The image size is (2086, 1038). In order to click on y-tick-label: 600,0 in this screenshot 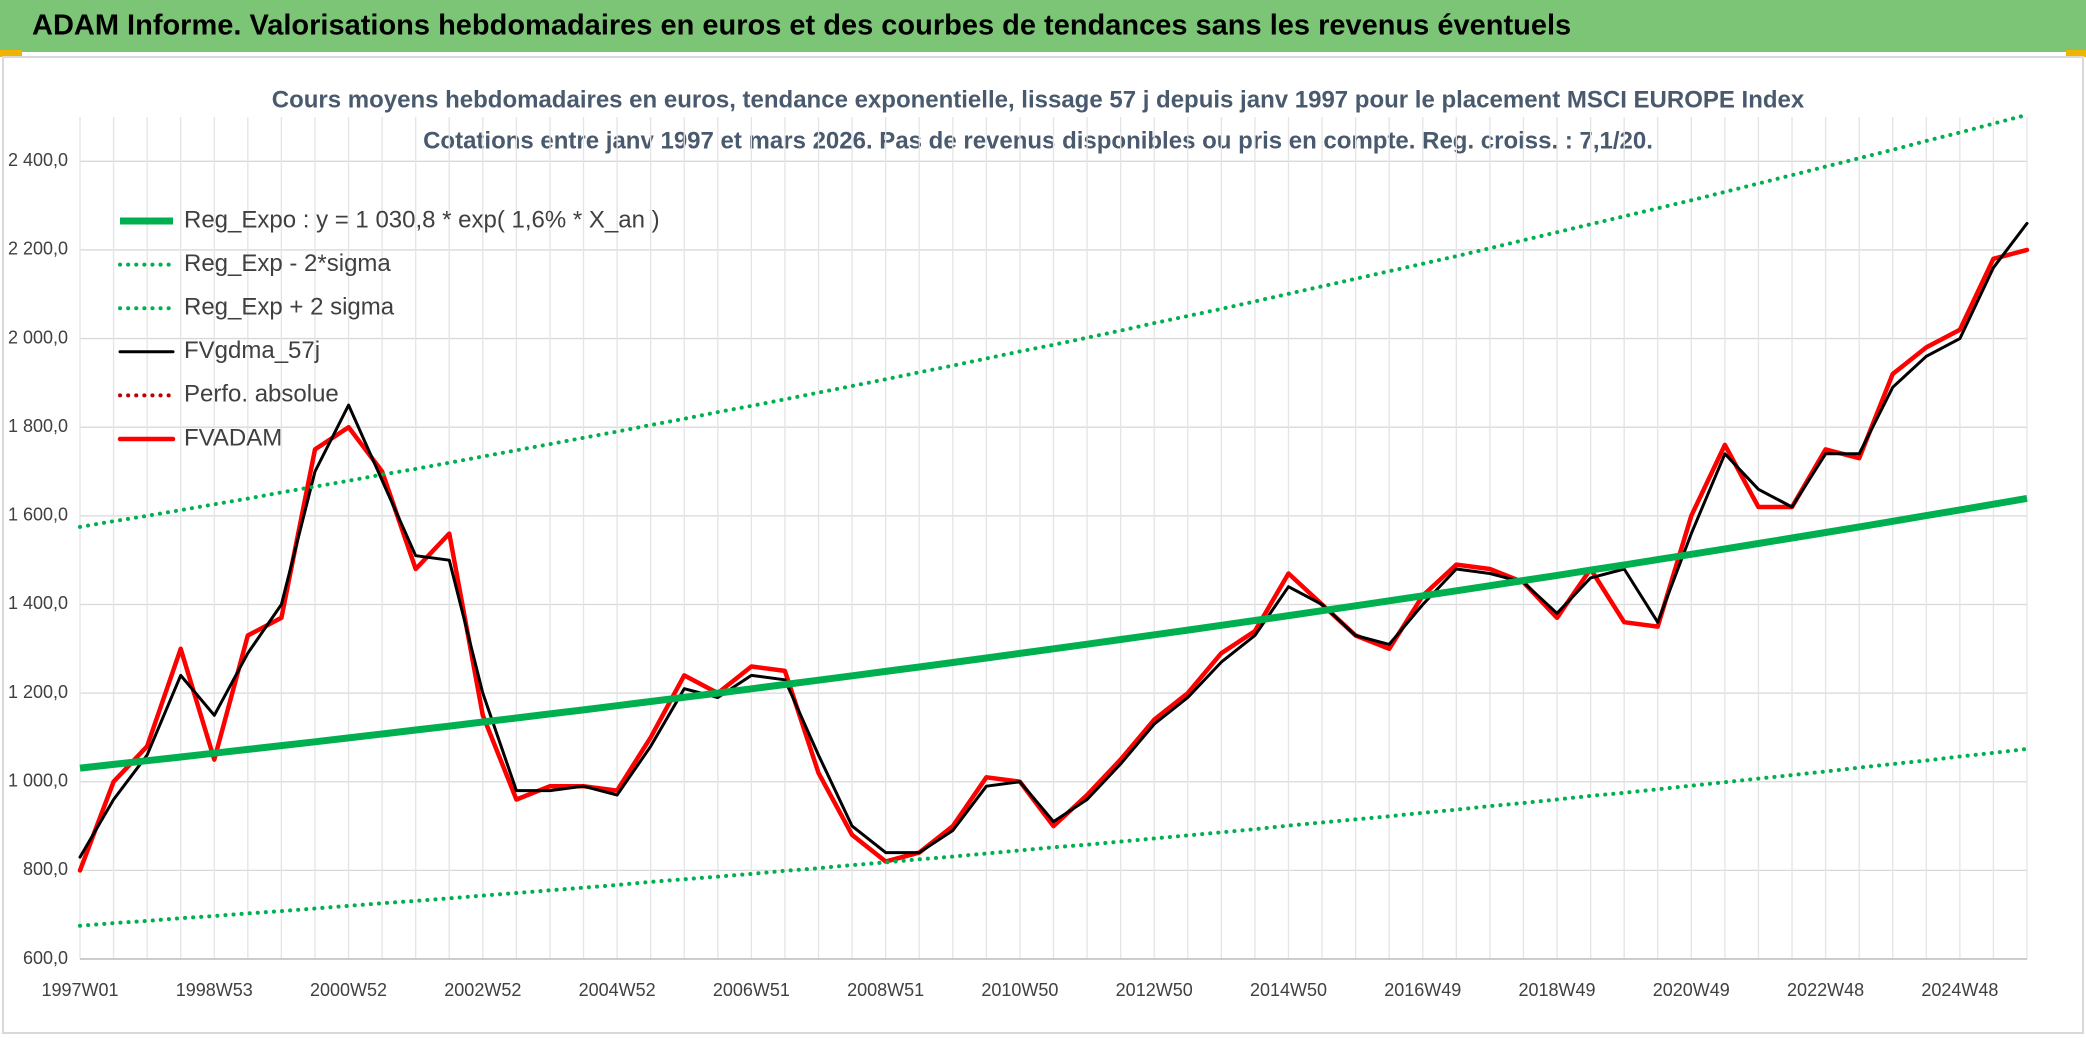, I will do `click(45, 958)`.